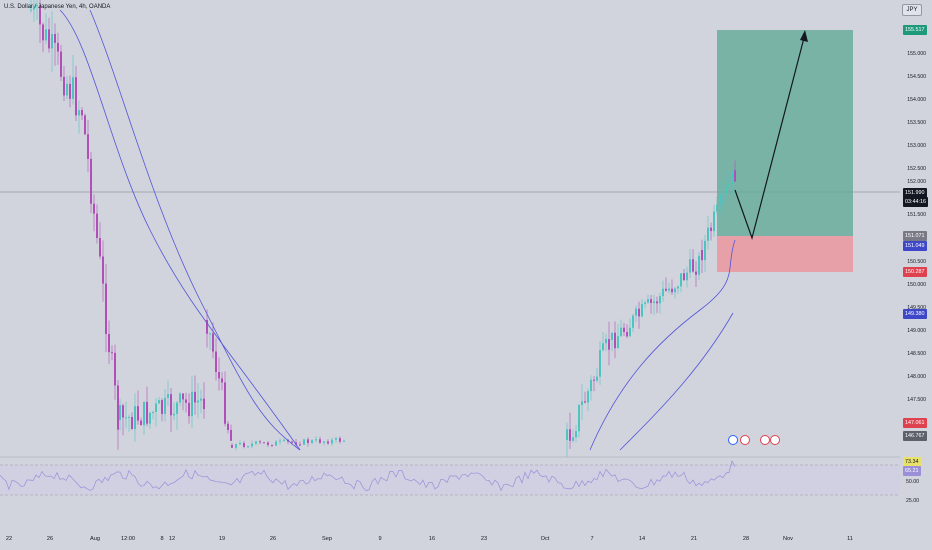 The height and width of the screenshot is (550, 932). I want to click on time-label: Oct, so click(545, 539).